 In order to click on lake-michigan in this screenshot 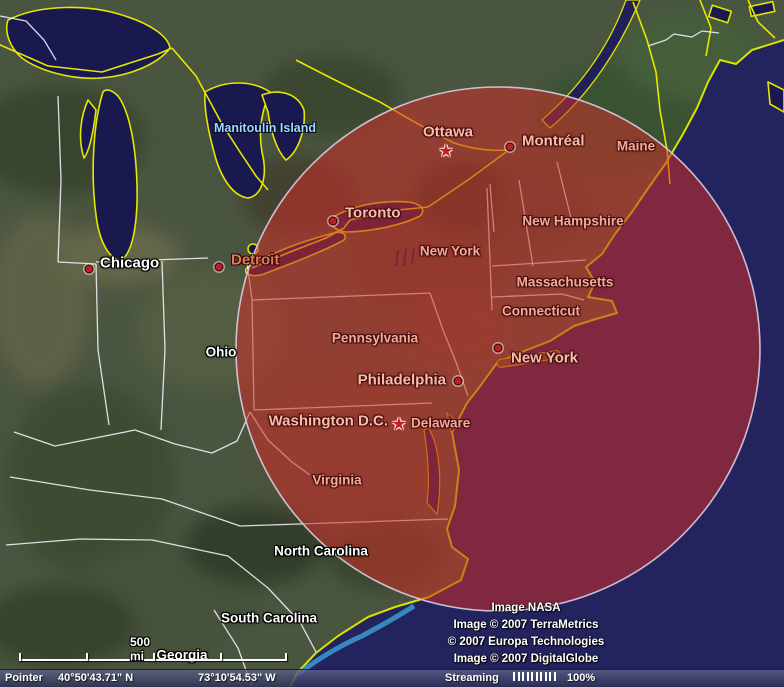, I will do `click(115, 175)`.